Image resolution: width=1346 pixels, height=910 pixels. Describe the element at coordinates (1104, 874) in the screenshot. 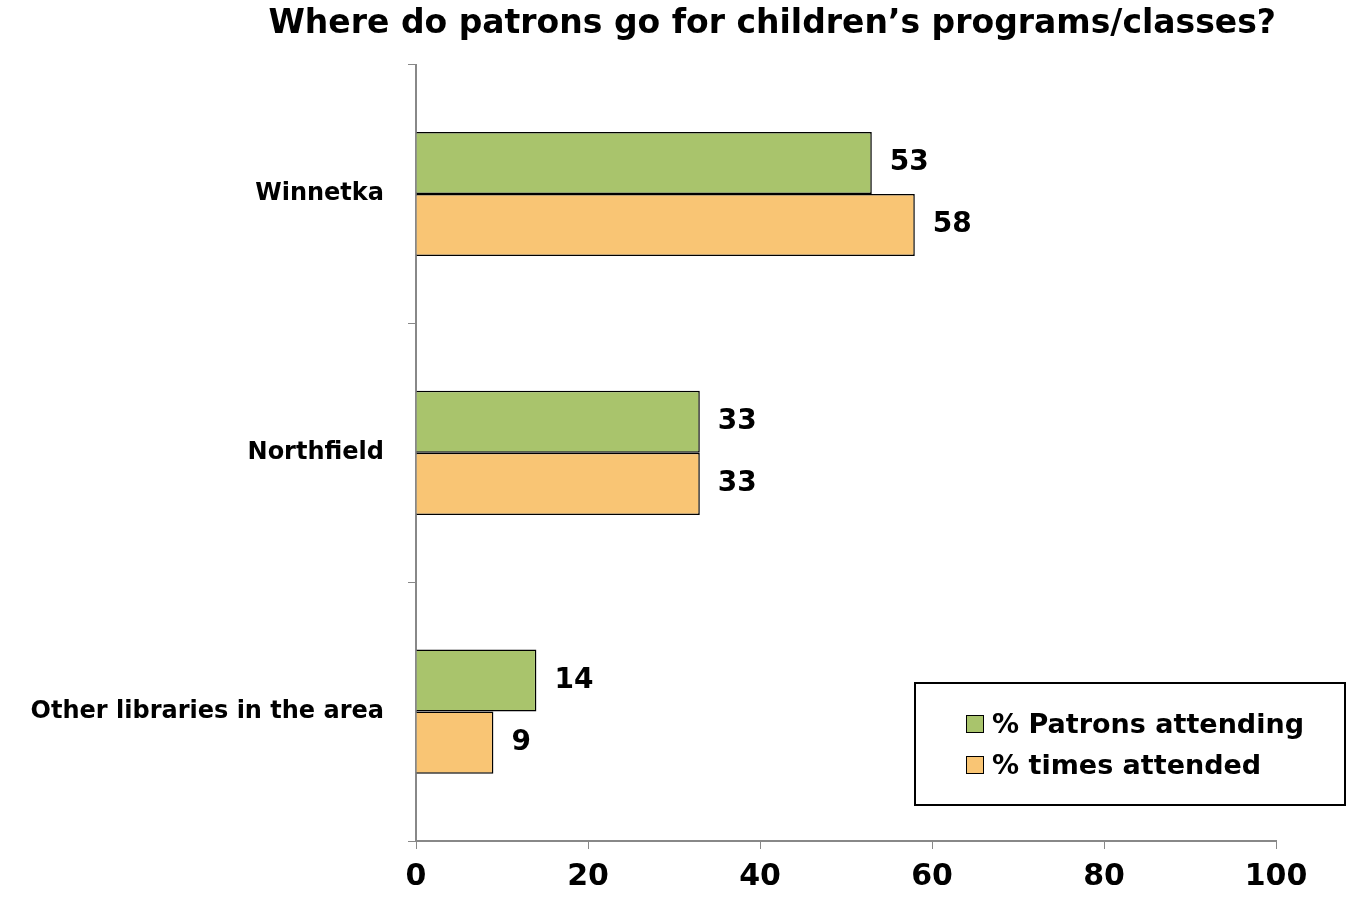

I see `x-tick-label: 80` at that location.